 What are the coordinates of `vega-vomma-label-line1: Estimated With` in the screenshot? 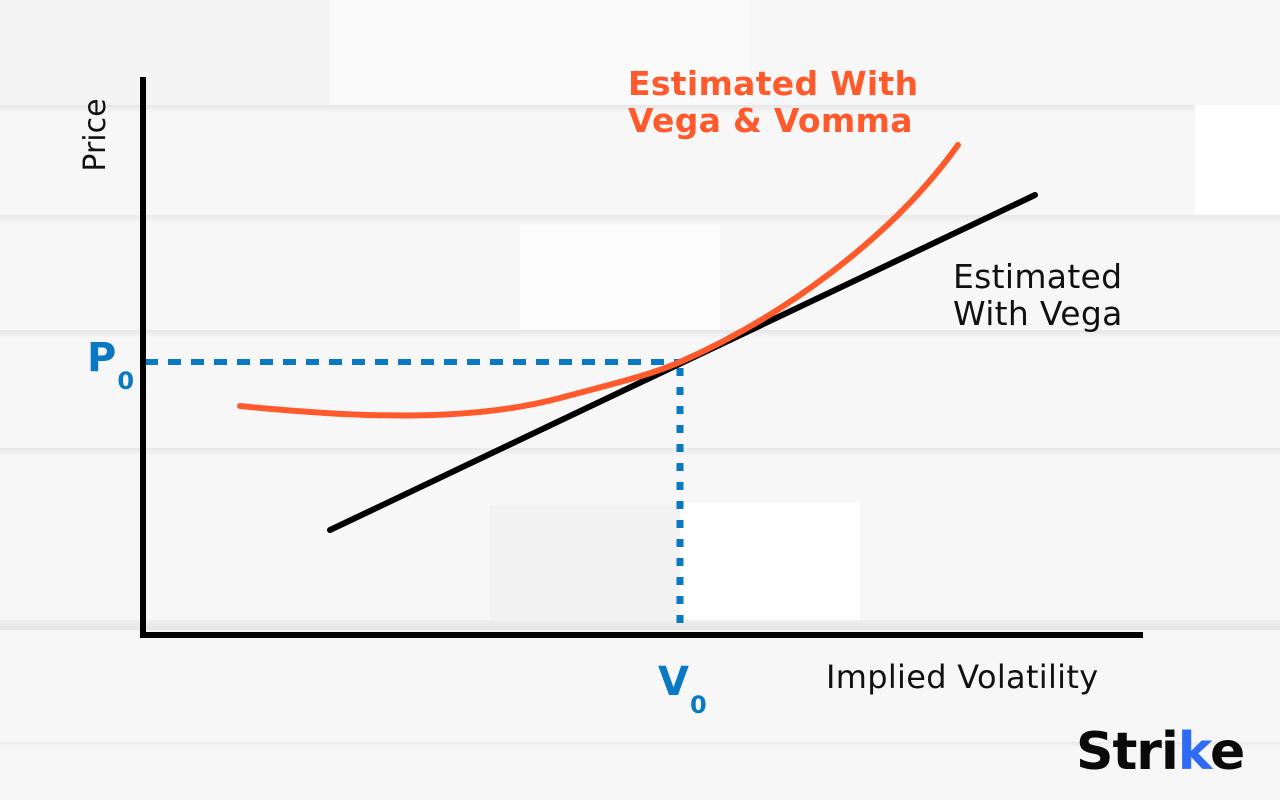 It's located at (773, 83).